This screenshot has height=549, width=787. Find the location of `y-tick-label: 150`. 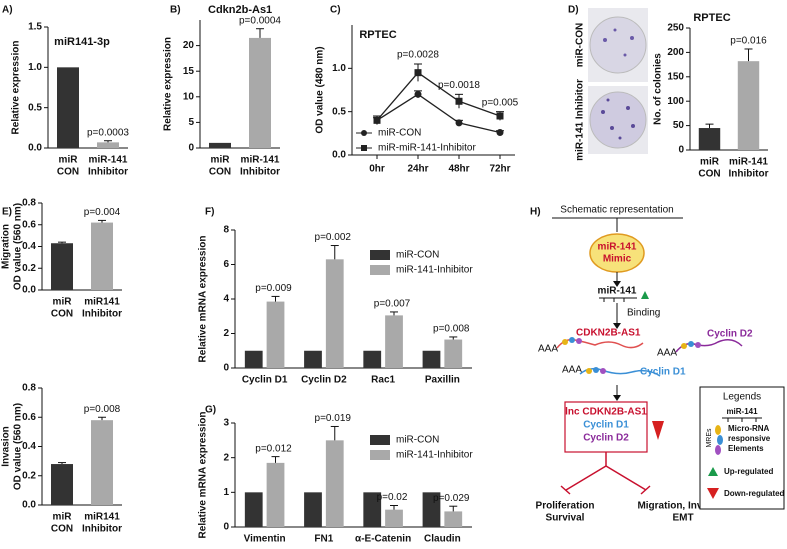

y-tick-label: 150 is located at coordinates (675, 76).